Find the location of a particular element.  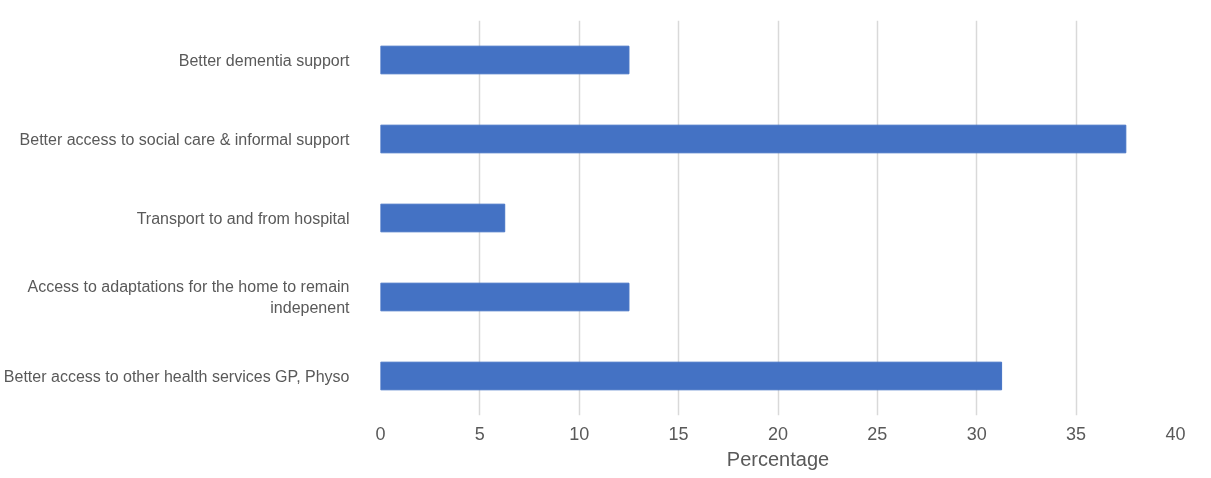

x-tick-label: 5 is located at coordinates (479, 433).